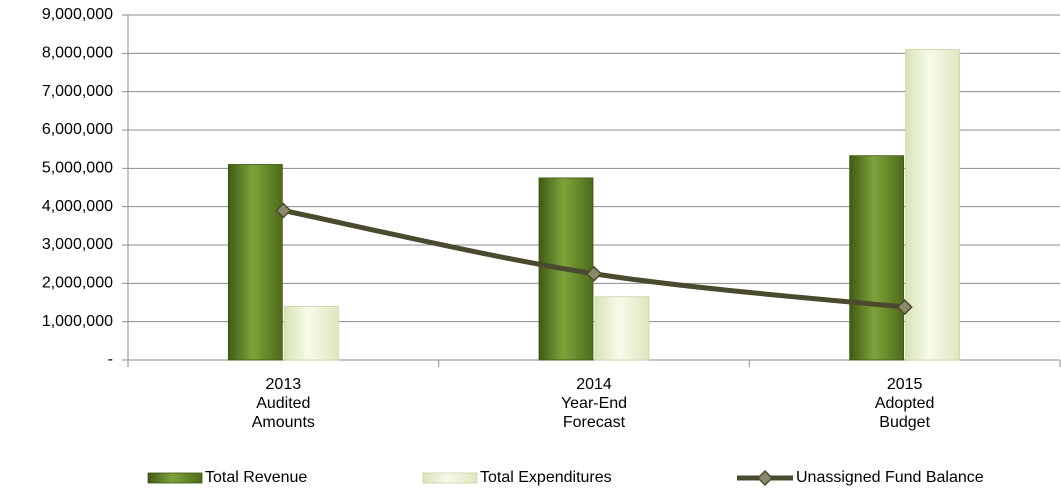 Image resolution: width=1061 pixels, height=498 pixels. Describe the element at coordinates (77, 283) in the screenshot. I see `y-tick-label: 2,000,000` at that location.